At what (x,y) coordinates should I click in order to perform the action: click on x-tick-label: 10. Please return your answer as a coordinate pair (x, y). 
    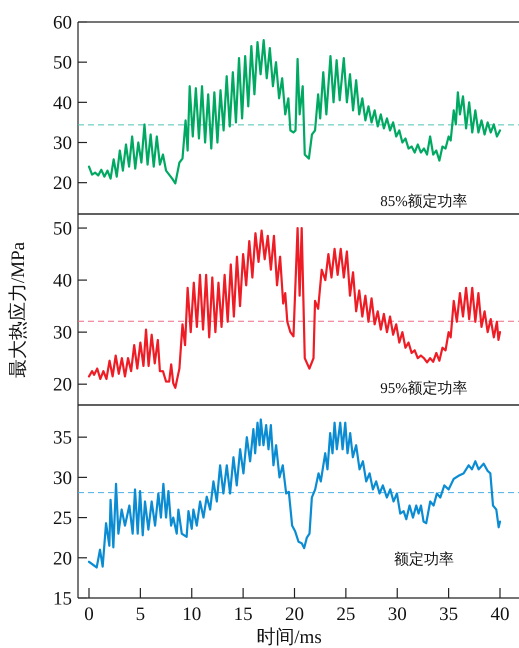
    Looking at the image, I should click on (192, 614).